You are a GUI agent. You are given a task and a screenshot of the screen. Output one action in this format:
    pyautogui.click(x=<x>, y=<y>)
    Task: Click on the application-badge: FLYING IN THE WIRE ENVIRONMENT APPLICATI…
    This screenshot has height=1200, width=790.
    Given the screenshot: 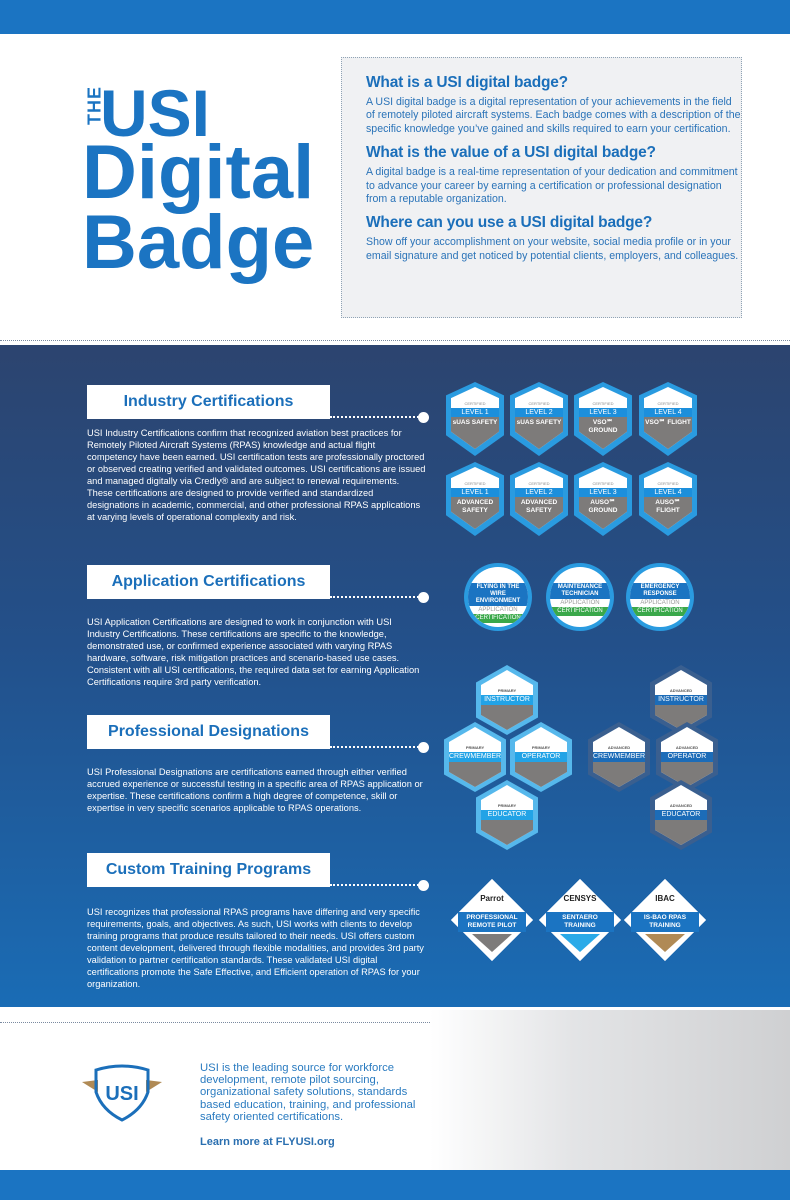 What is the action you would take?
    pyautogui.click(x=498, y=597)
    